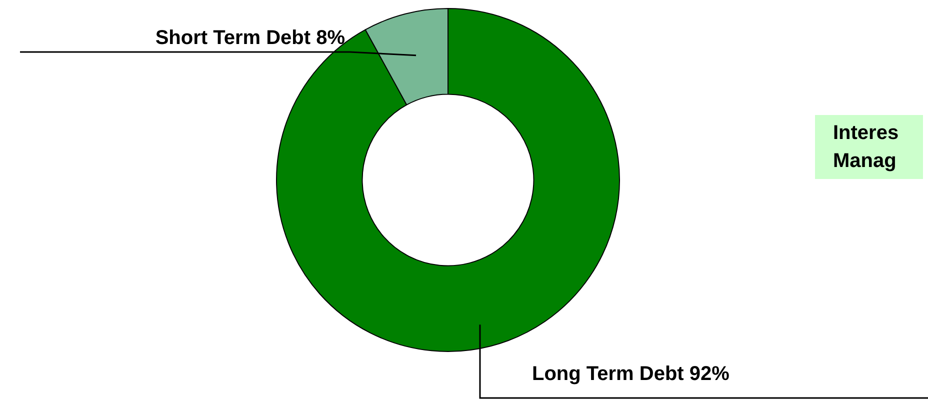 The width and height of the screenshot is (928, 402). I want to click on slice-label: Short Term Debt 8%, so click(250, 38).